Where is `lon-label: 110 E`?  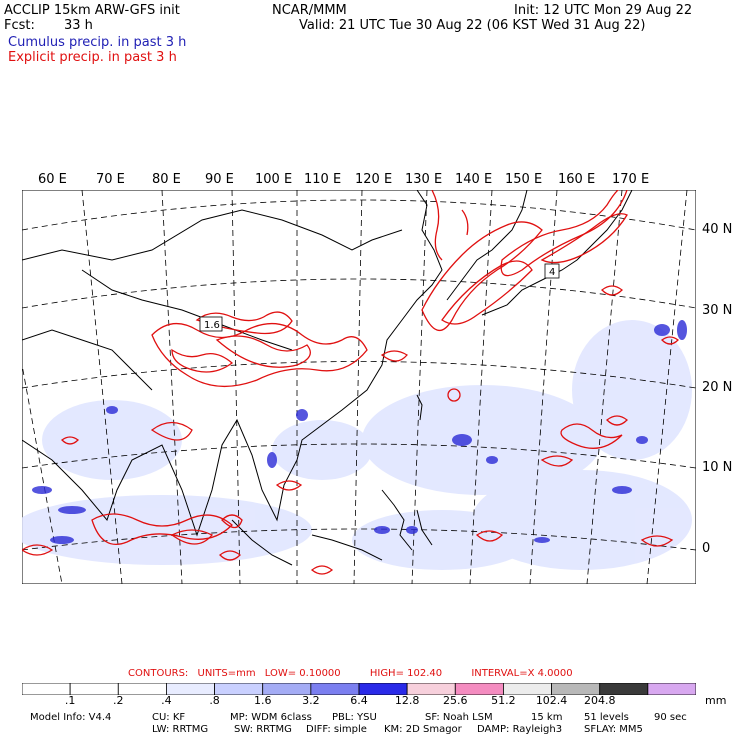 lon-label: 110 E is located at coordinates (323, 179).